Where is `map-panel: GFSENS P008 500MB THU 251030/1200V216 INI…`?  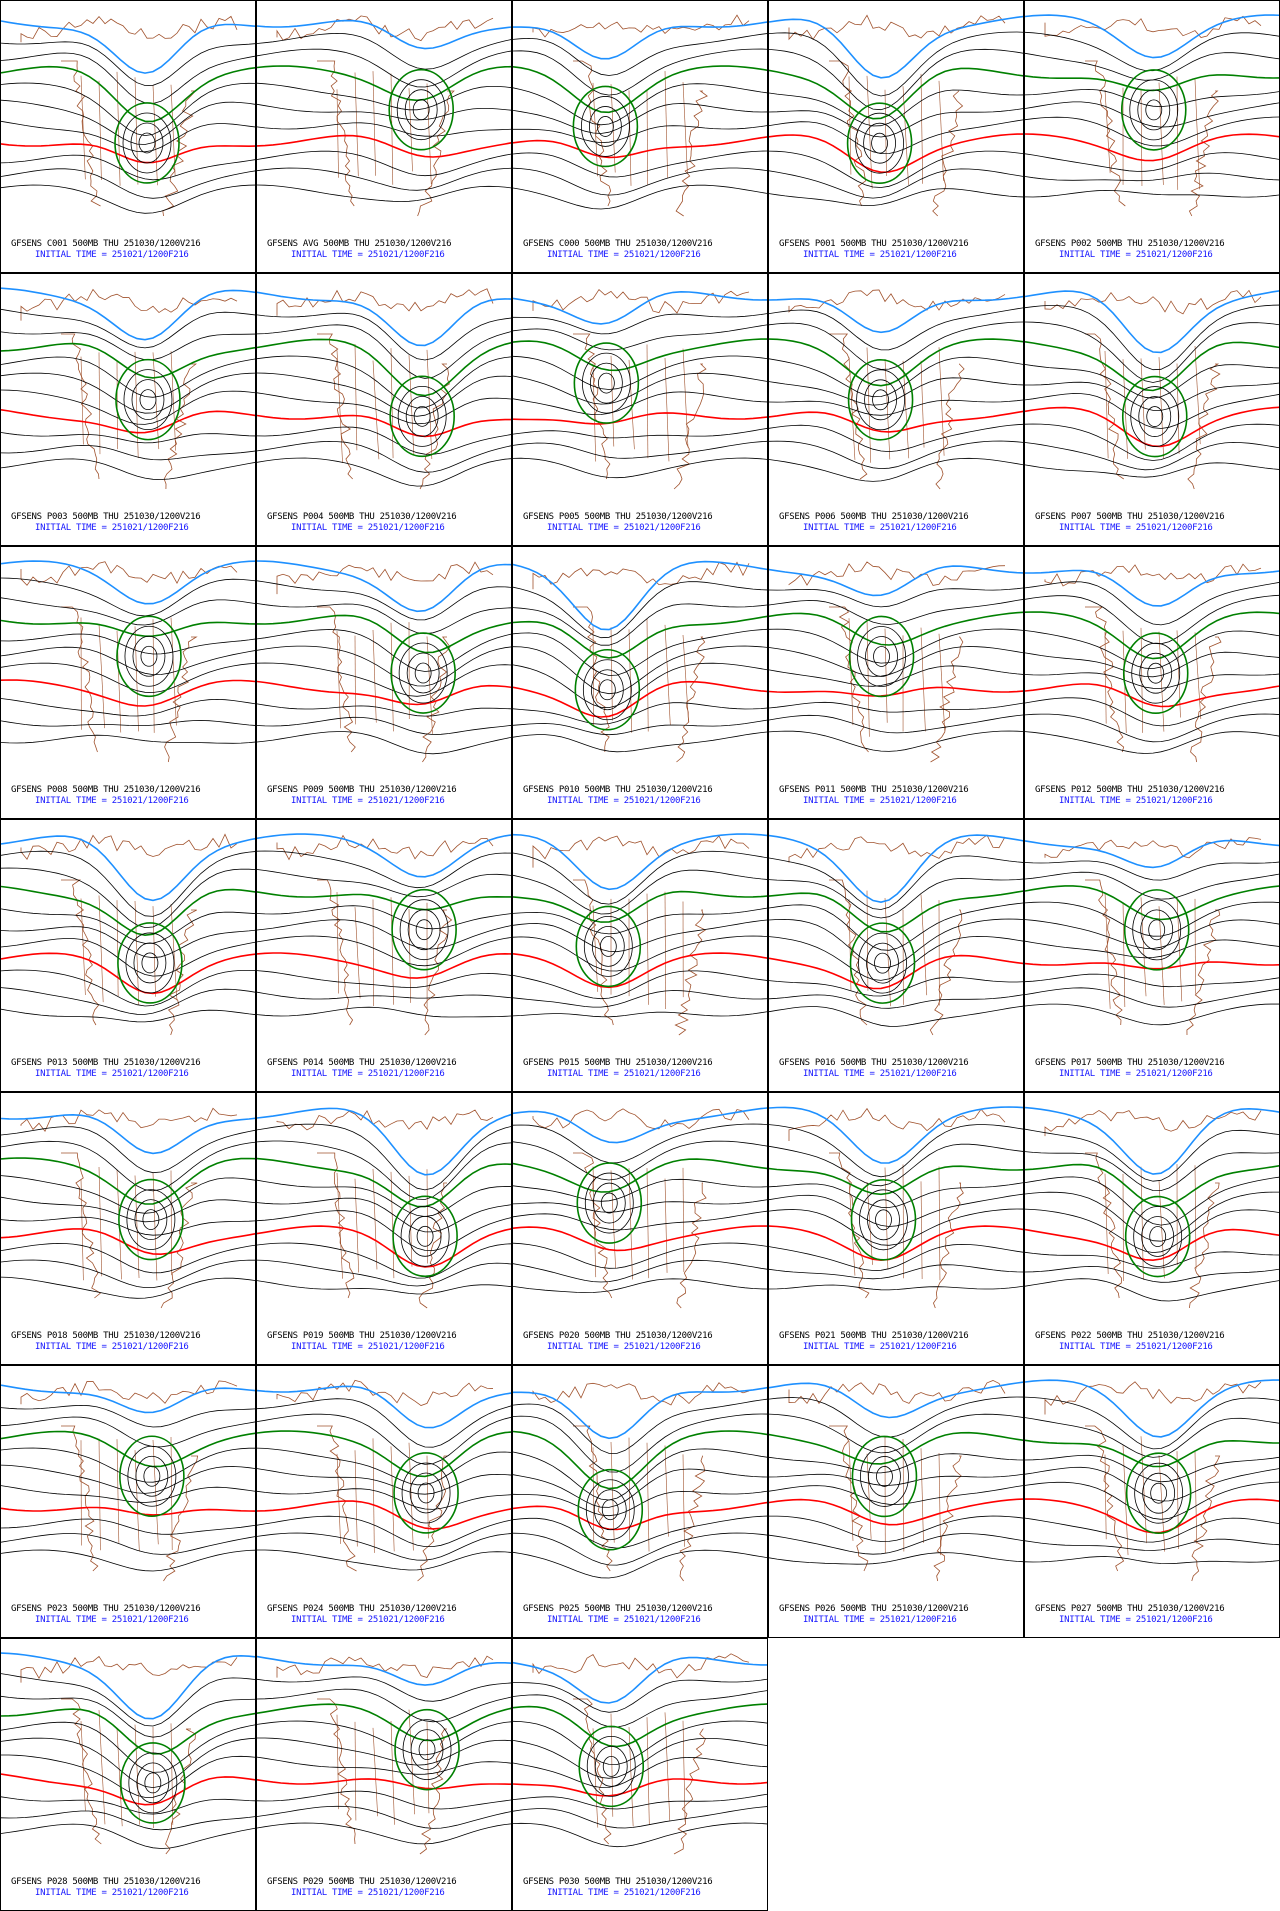 map-panel: GFSENS P008 500MB THU 251030/1200V216 INI… is located at coordinates (128, 682).